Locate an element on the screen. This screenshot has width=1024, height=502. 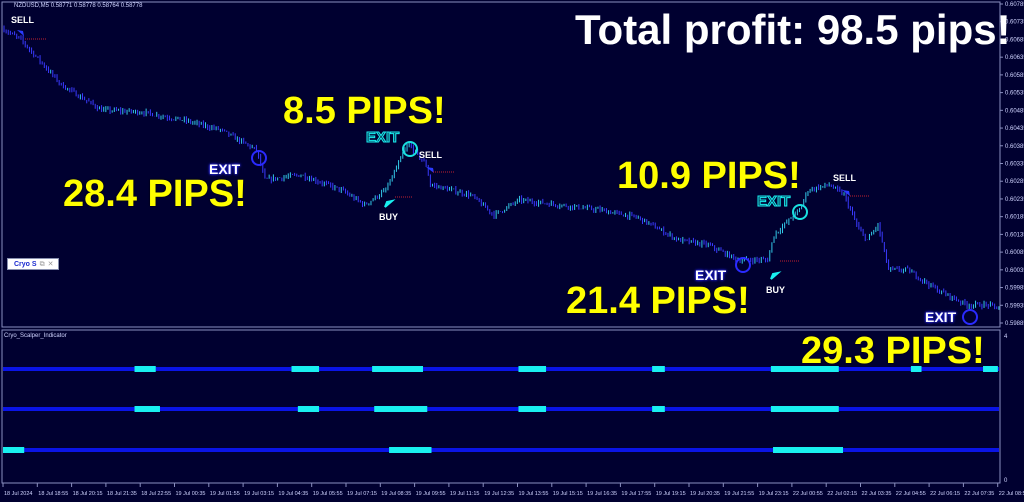
price-tick-label: 0.60635 is located at coordinates (1014, 58).